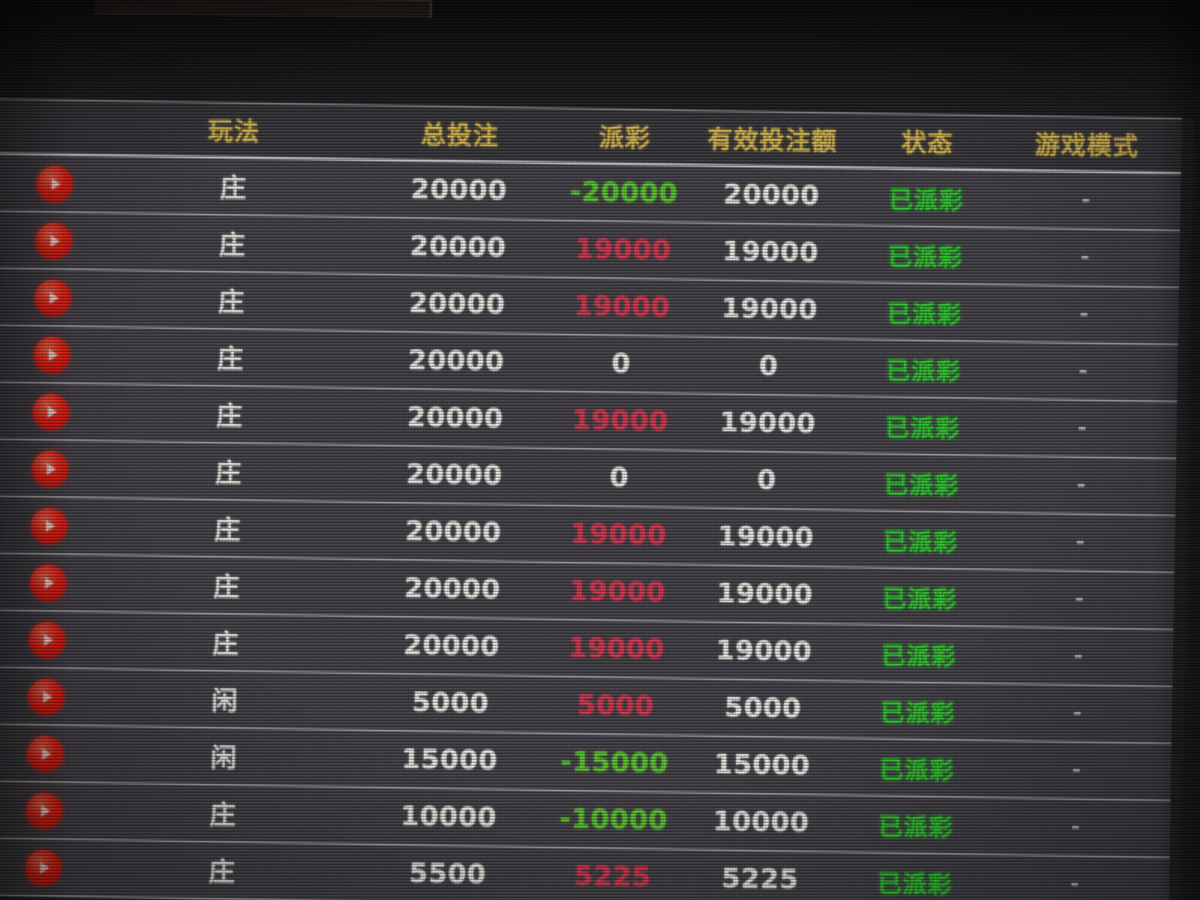  What do you see at coordinates (614, 763) in the screenshot?
I see `cell-payout: -15000` at bounding box center [614, 763].